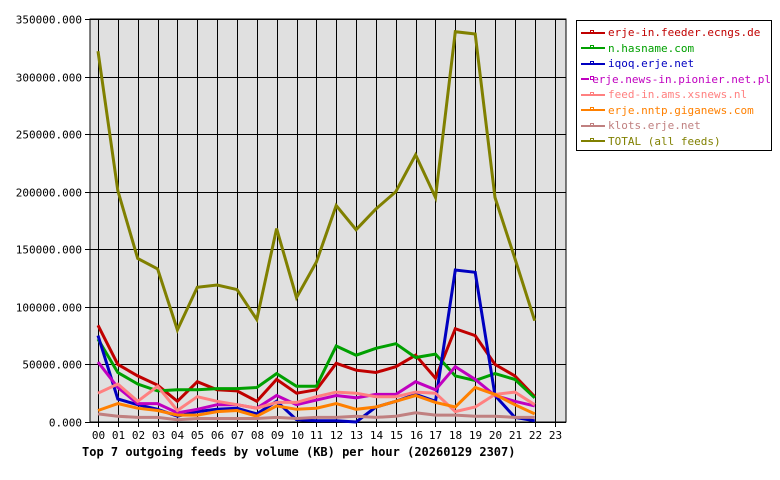 The width and height of the screenshot is (780, 480). I want to click on x-tick-label: 00, so click(98, 435).